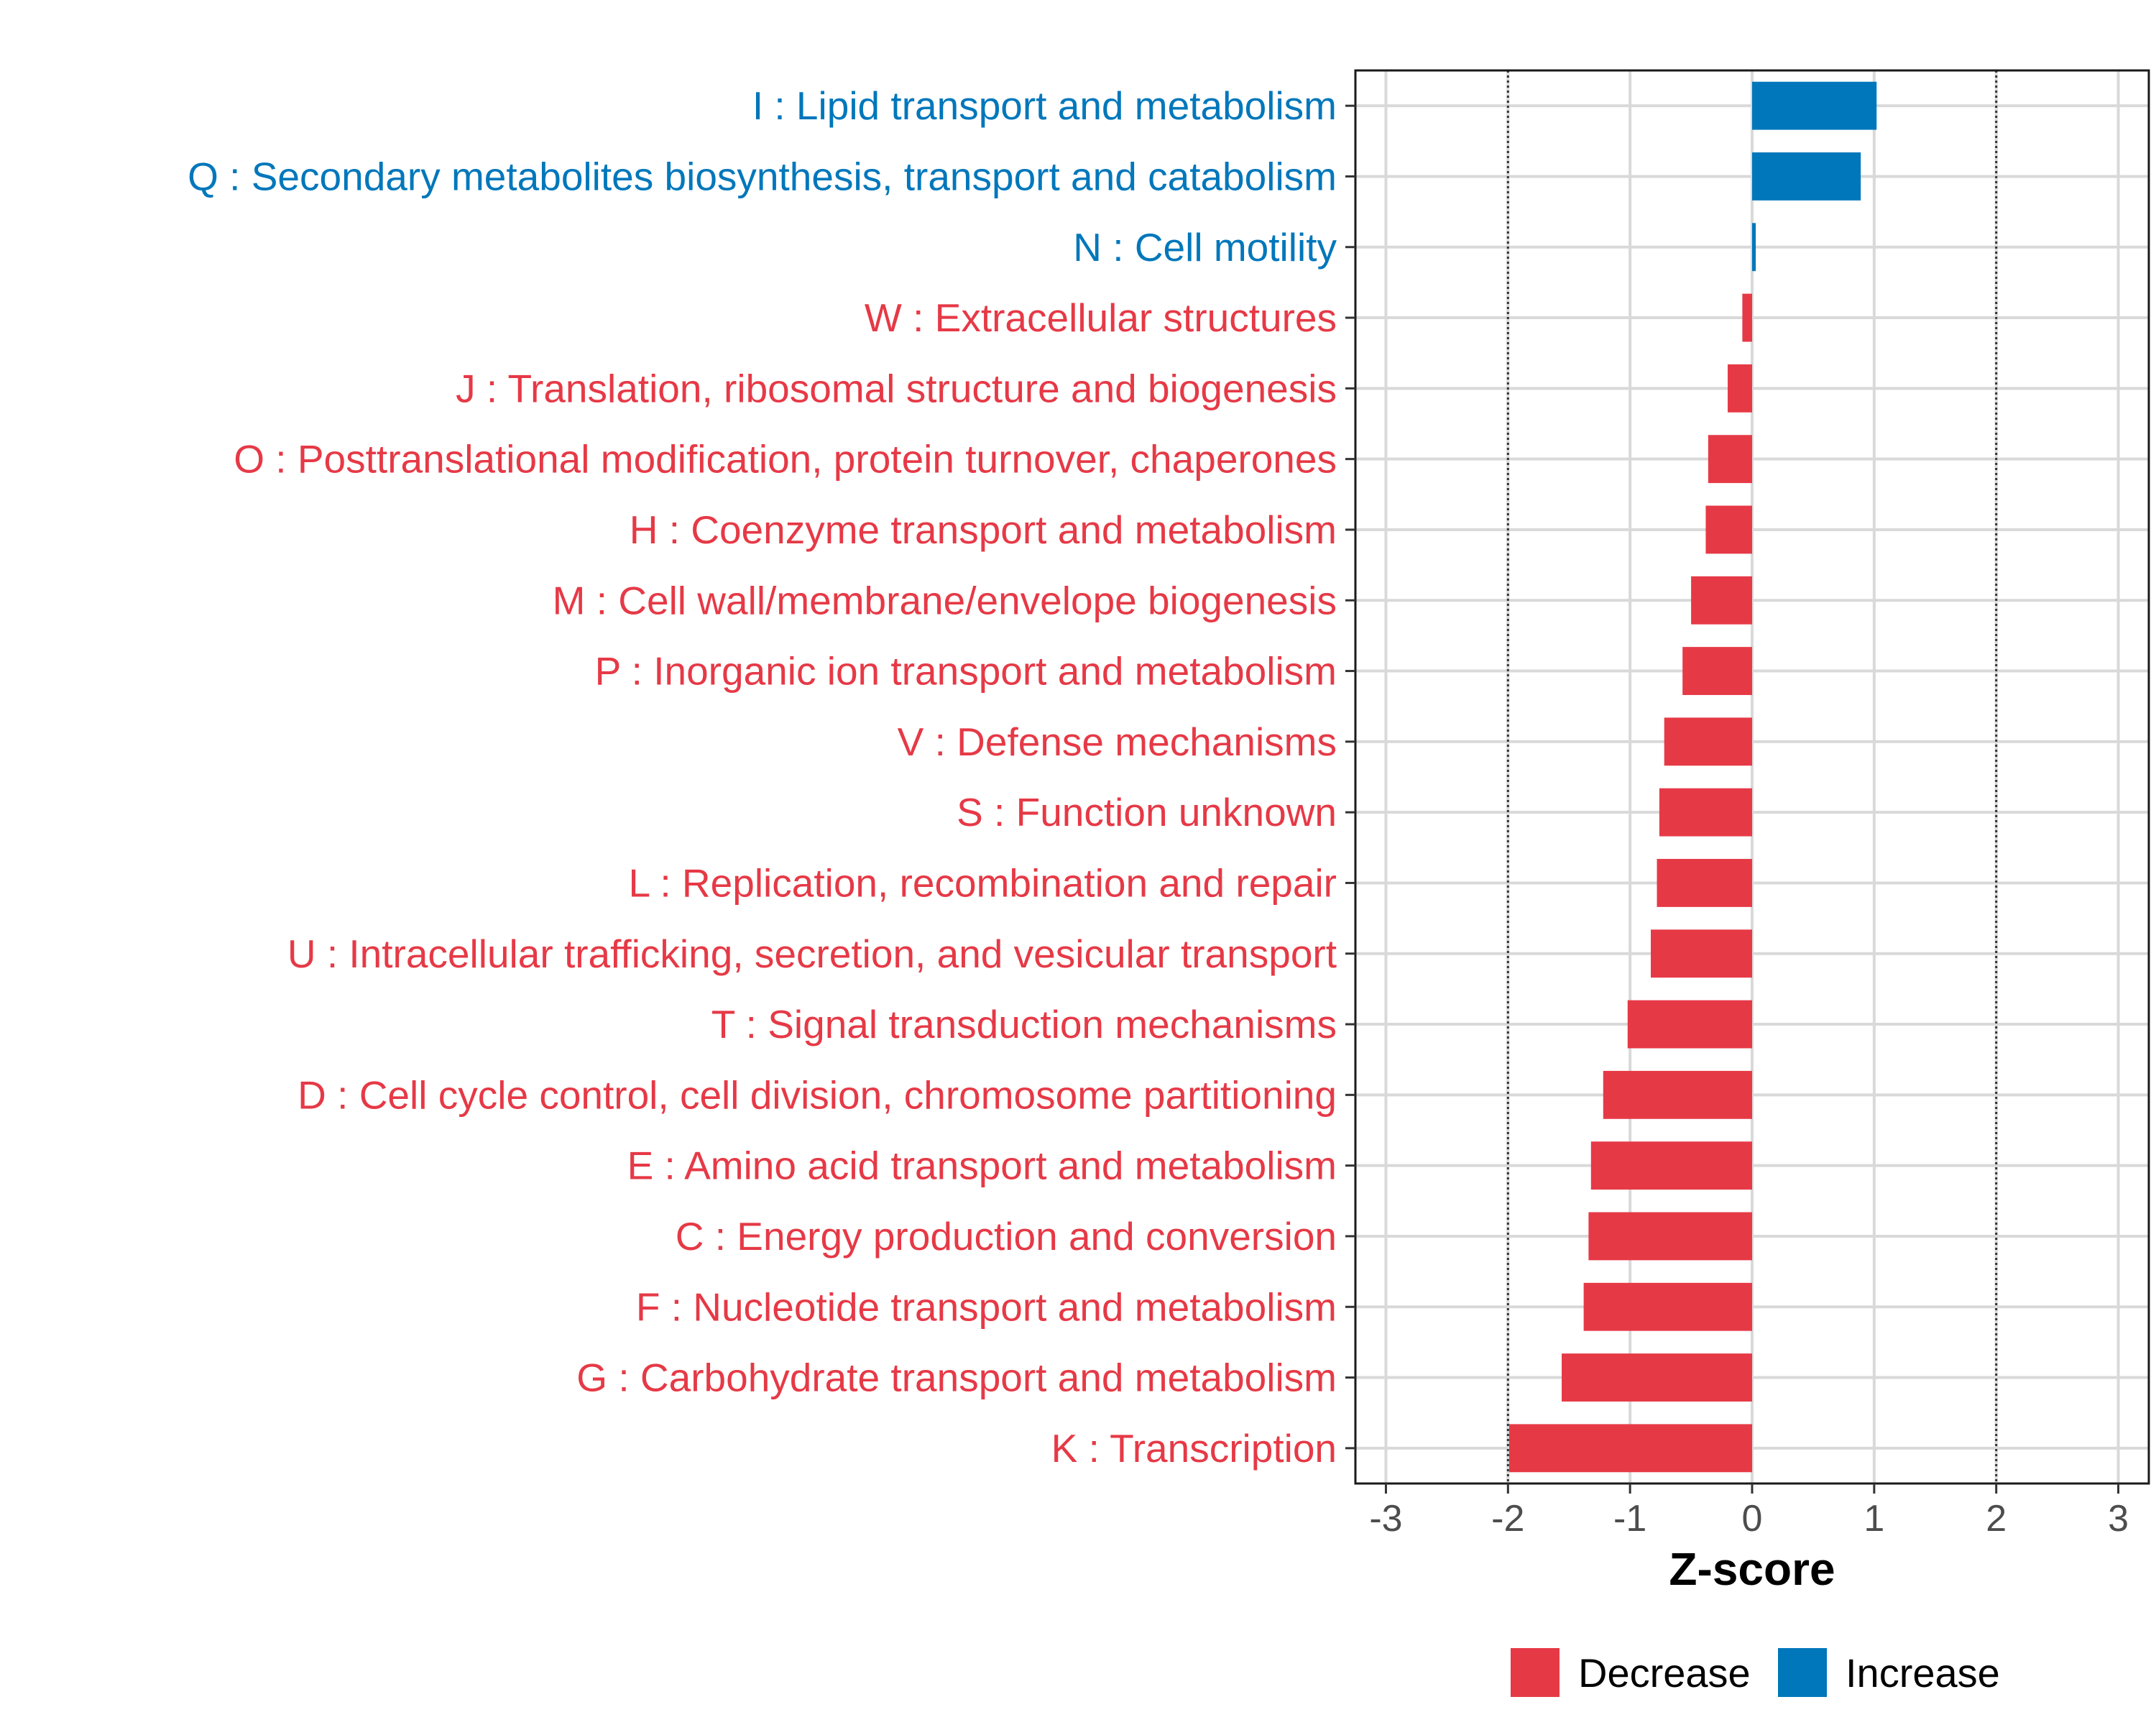 This screenshot has height=1725, width=2156. Describe the element at coordinates (1007, 1236) in the screenshot. I see `category-label-c: C : Energy production and conversion` at that location.